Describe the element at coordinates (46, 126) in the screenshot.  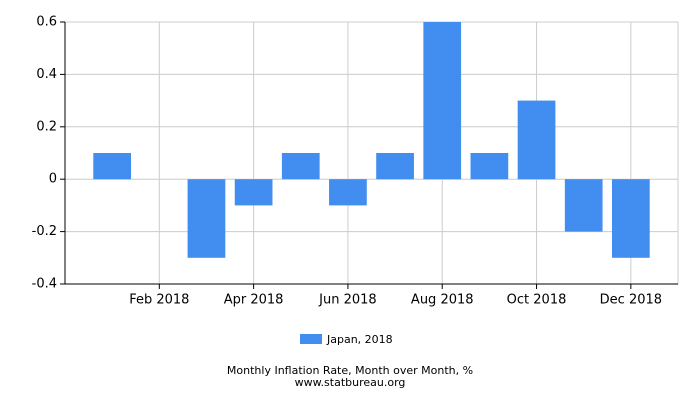
I see `y-tick-label: 0.2` at that location.